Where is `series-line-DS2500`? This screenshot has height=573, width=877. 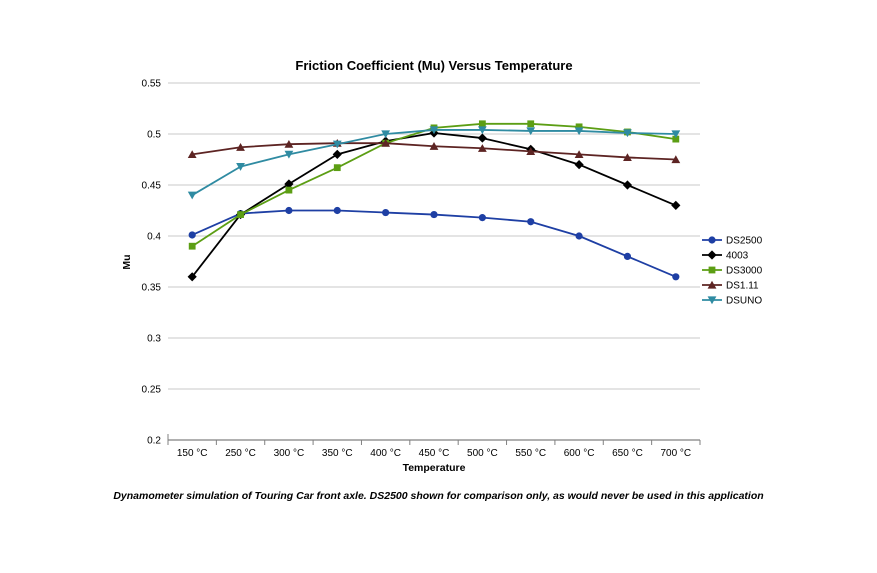
series-line-DS2500 is located at coordinates (434, 243).